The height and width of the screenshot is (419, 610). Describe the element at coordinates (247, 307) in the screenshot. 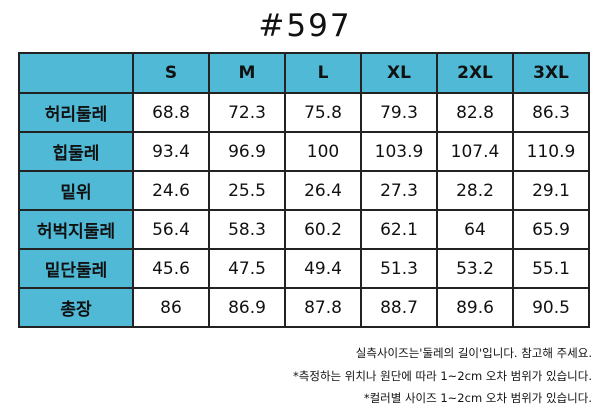

I see `cell: 86.9` at that location.